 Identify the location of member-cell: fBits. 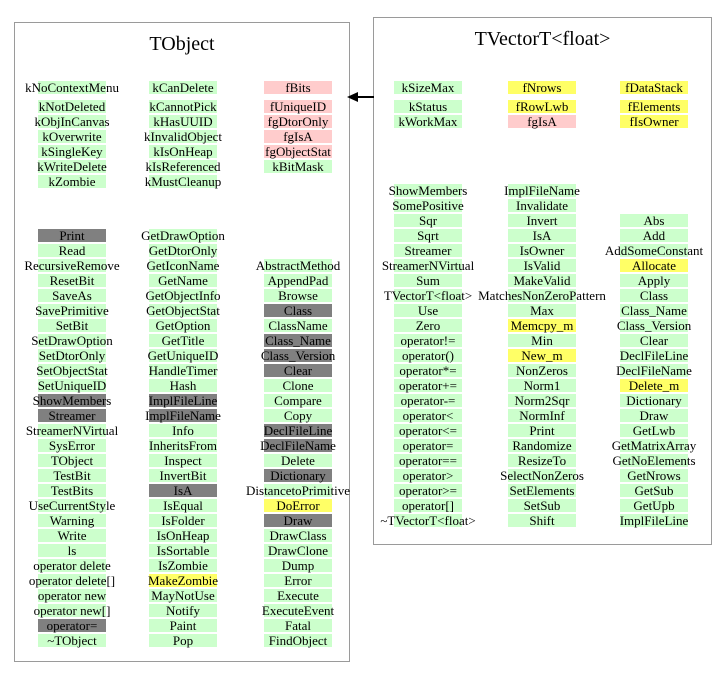
(298, 87).